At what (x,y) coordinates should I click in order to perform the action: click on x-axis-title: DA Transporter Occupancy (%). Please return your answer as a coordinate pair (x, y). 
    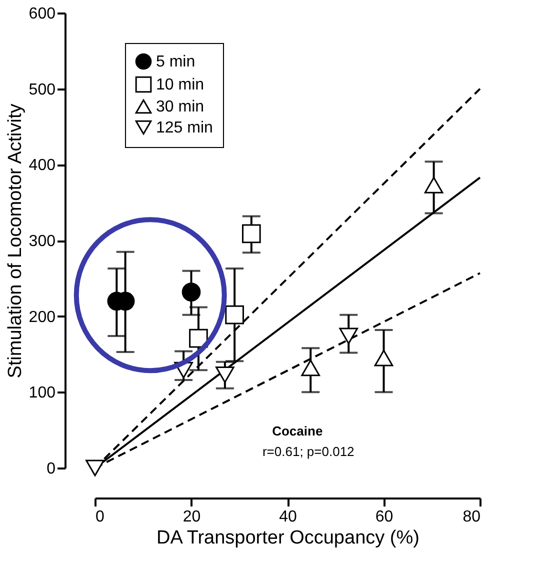
    Looking at the image, I should click on (288, 538).